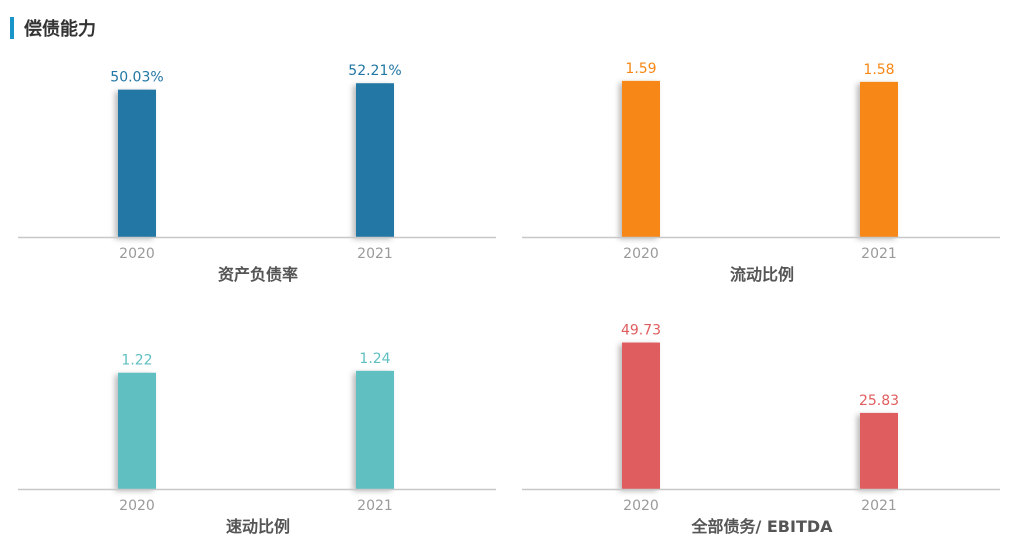 This screenshot has height=547, width=1014. What do you see at coordinates (257, 526) in the screenshot?
I see `chart-title: 速动比例` at bounding box center [257, 526].